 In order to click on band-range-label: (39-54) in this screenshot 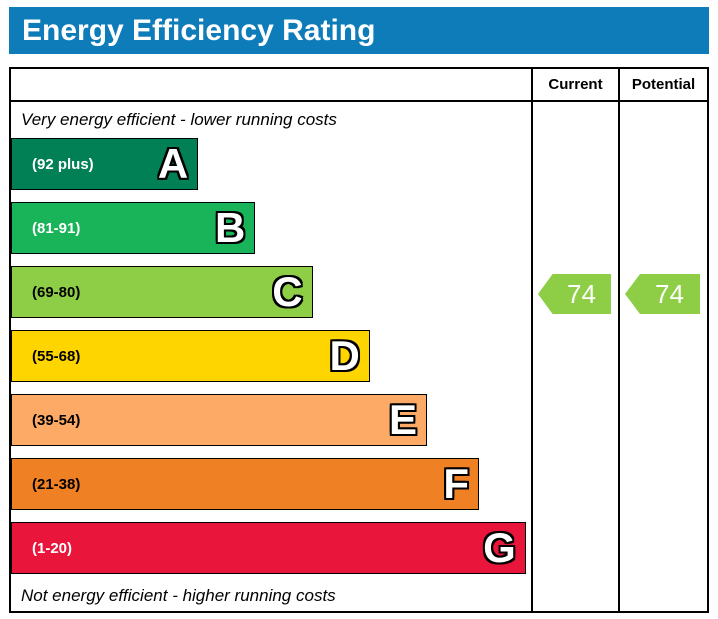, I will do `click(56, 420)`.